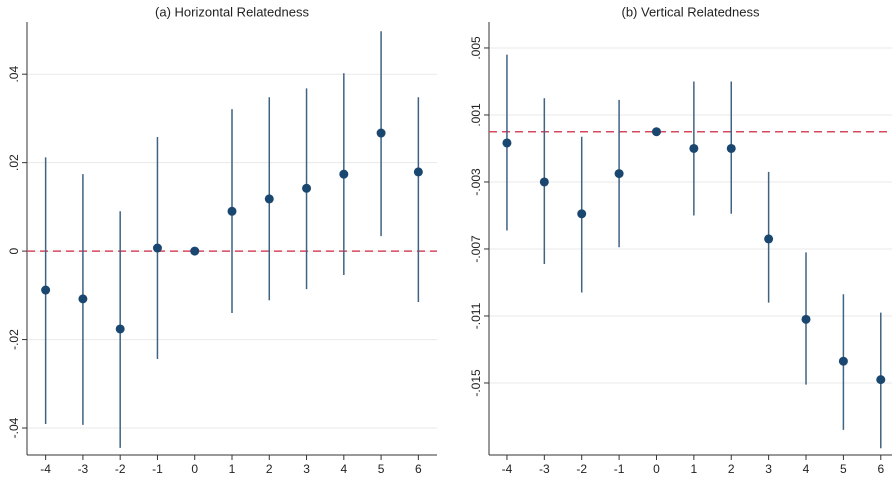 The height and width of the screenshot is (483, 893). Describe the element at coordinates (14, 74) in the screenshot. I see `y-tick-label: .04` at that location.